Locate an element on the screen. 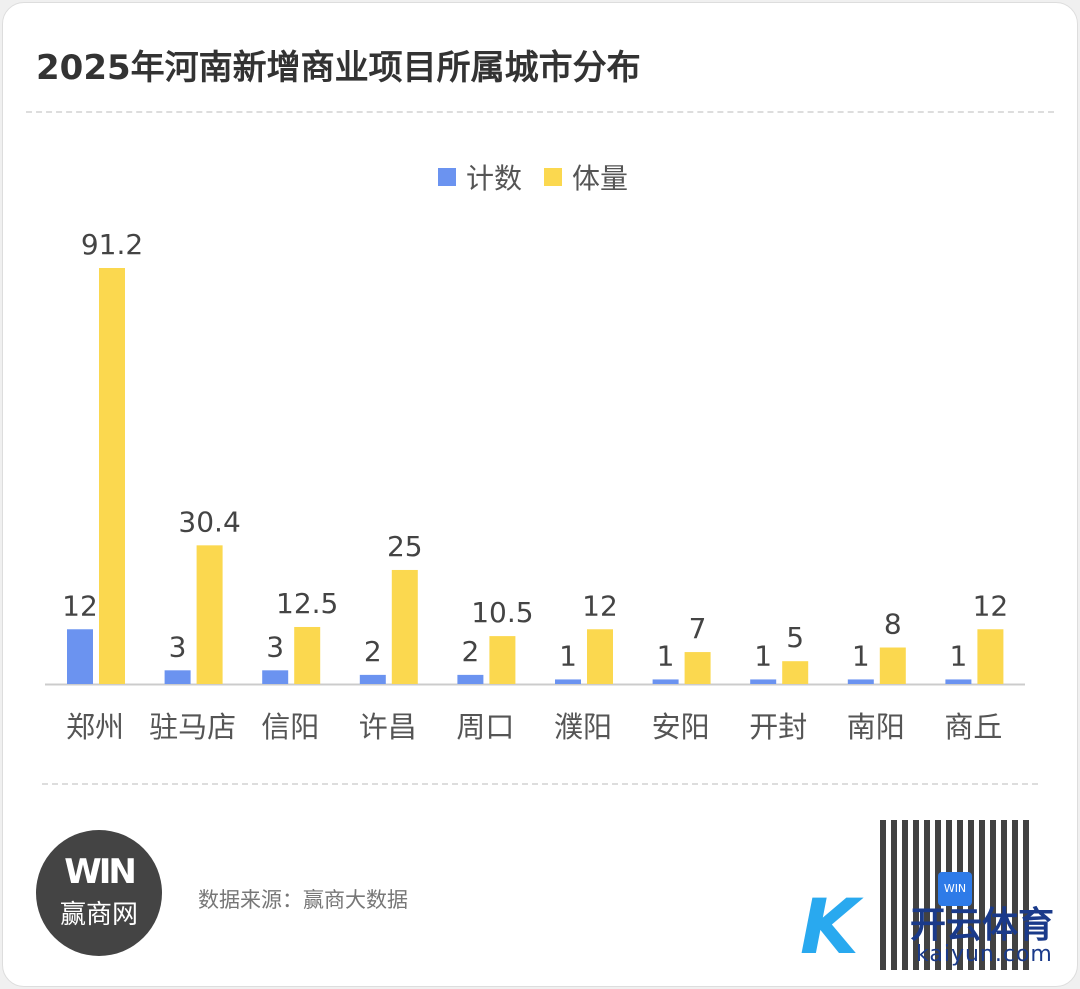 The height and width of the screenshot is (989, 1080). watermark-url: kaiyun.com is located at coordinates (984, 954).